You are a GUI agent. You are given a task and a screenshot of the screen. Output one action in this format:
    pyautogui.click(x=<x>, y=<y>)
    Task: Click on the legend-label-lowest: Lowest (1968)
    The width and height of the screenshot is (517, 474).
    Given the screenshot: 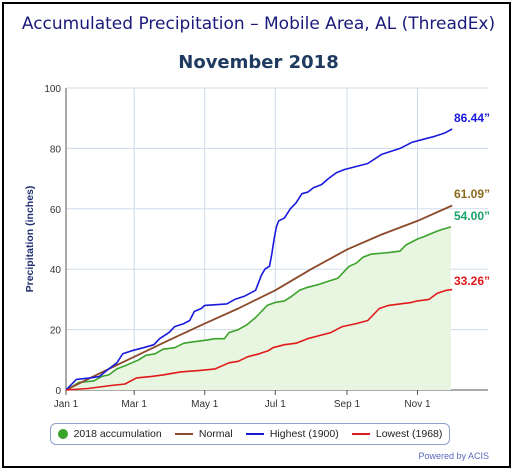 What is the action you would take?
    pyautogui.click(x=409, y=434)
    